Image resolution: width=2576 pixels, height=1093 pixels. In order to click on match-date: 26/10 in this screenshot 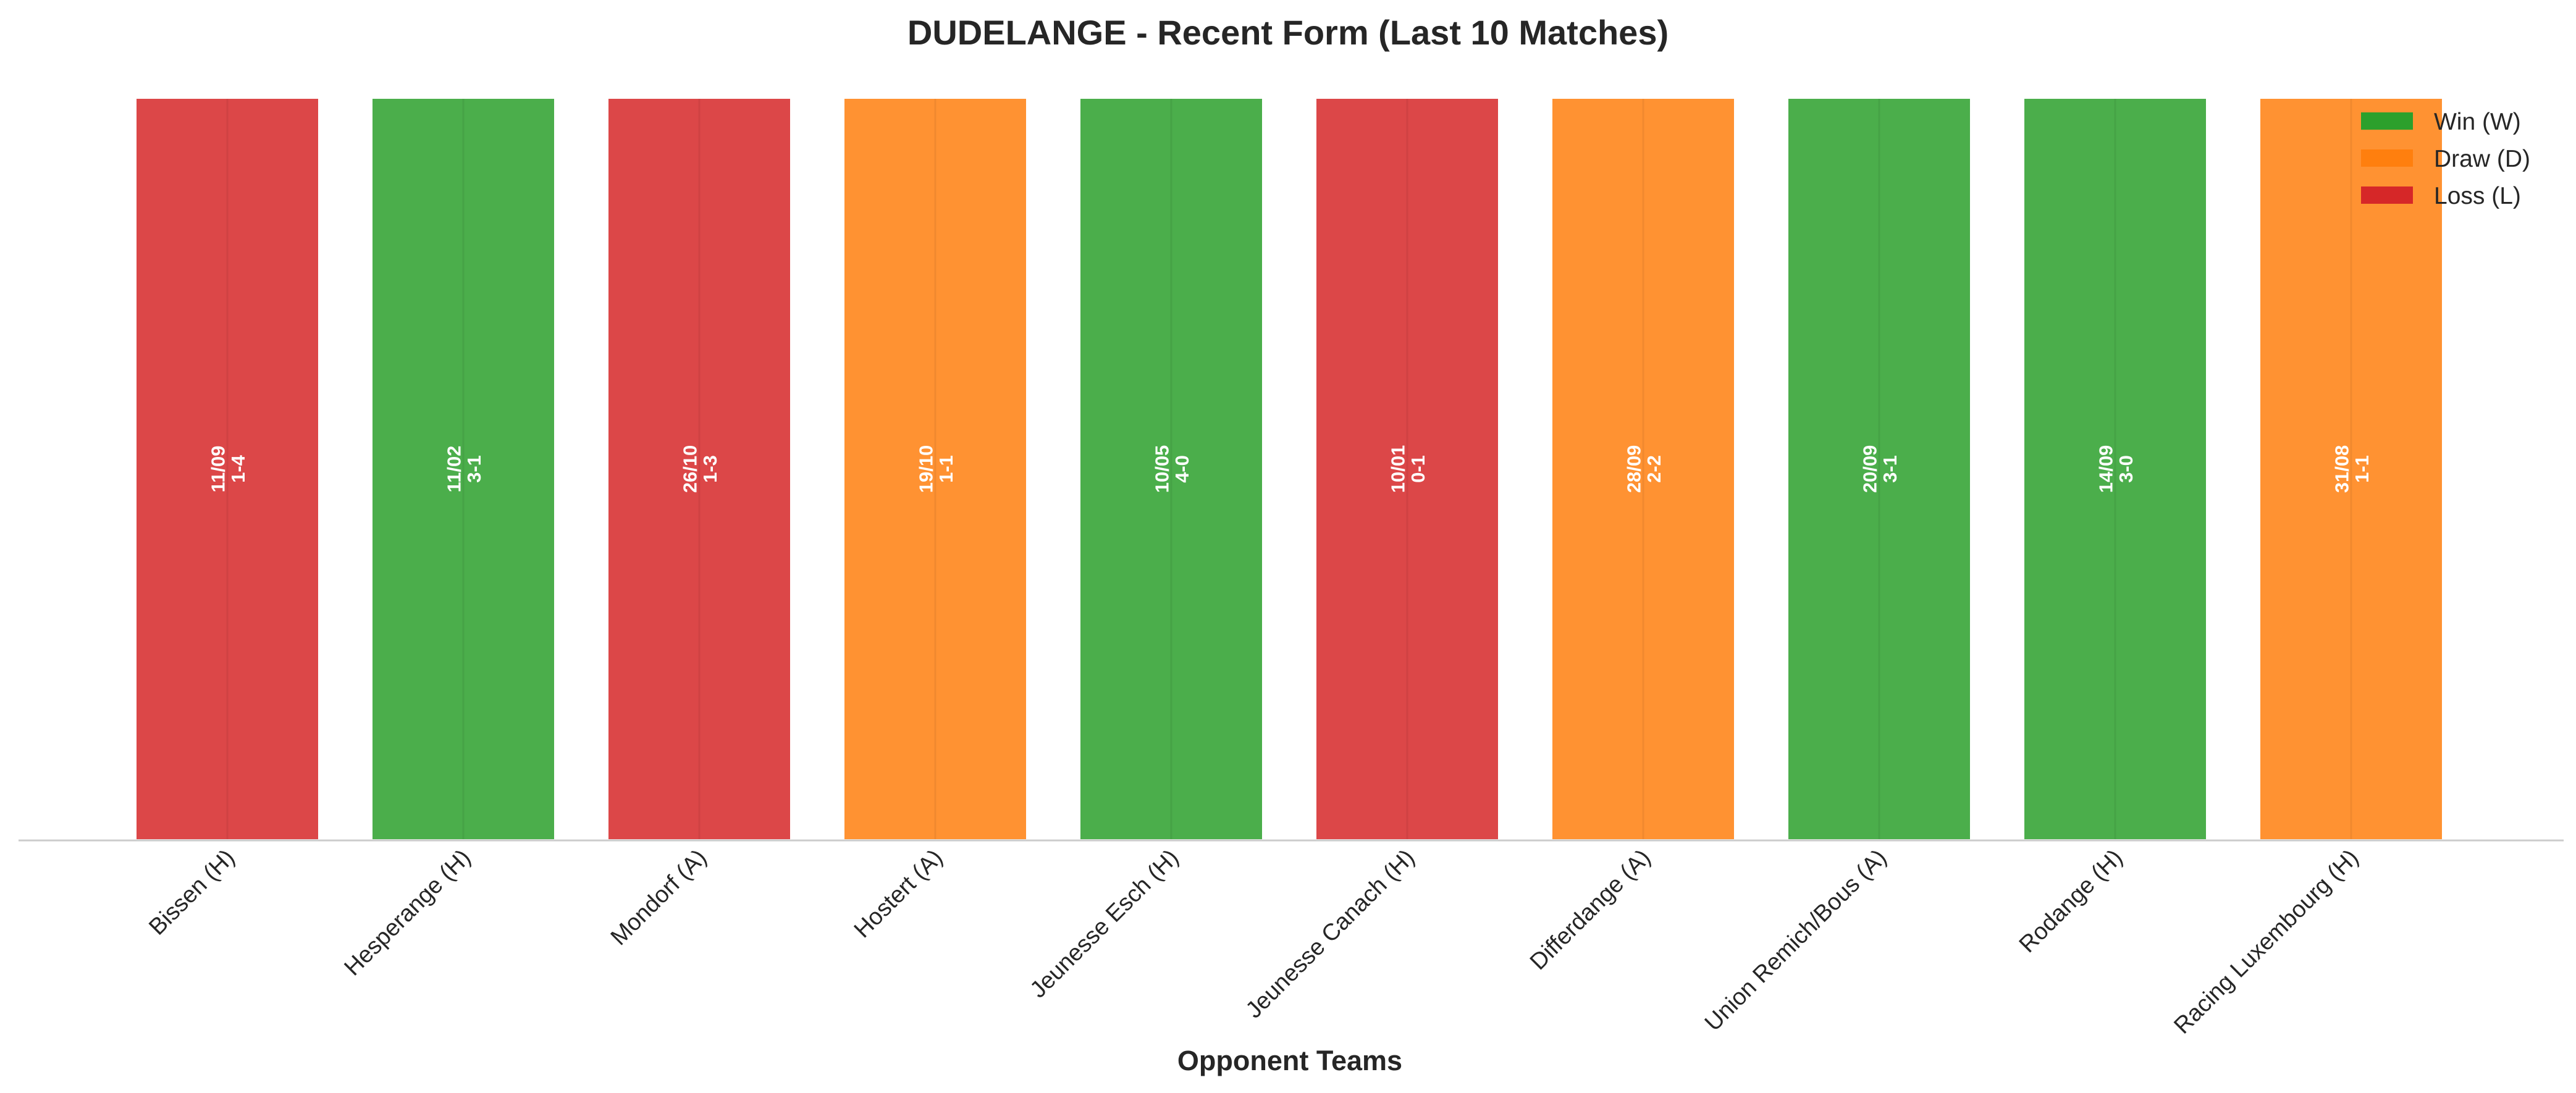, I will do `click(690, 469)`.